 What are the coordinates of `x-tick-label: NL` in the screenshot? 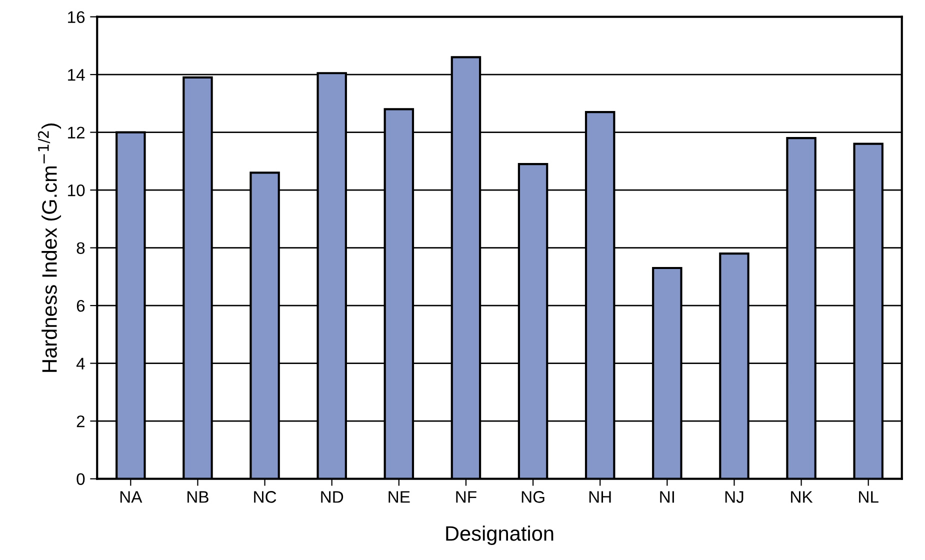 It's located at (868, 497).